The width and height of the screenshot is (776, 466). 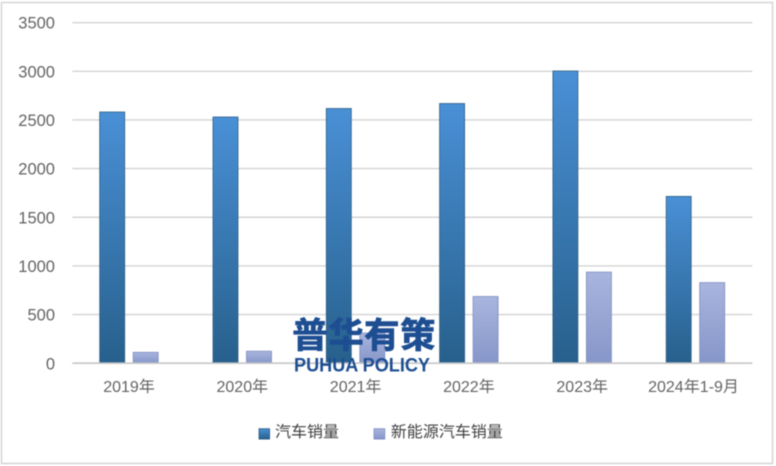 I want to click on svg-text: 3000, so click(x=36, y=72).